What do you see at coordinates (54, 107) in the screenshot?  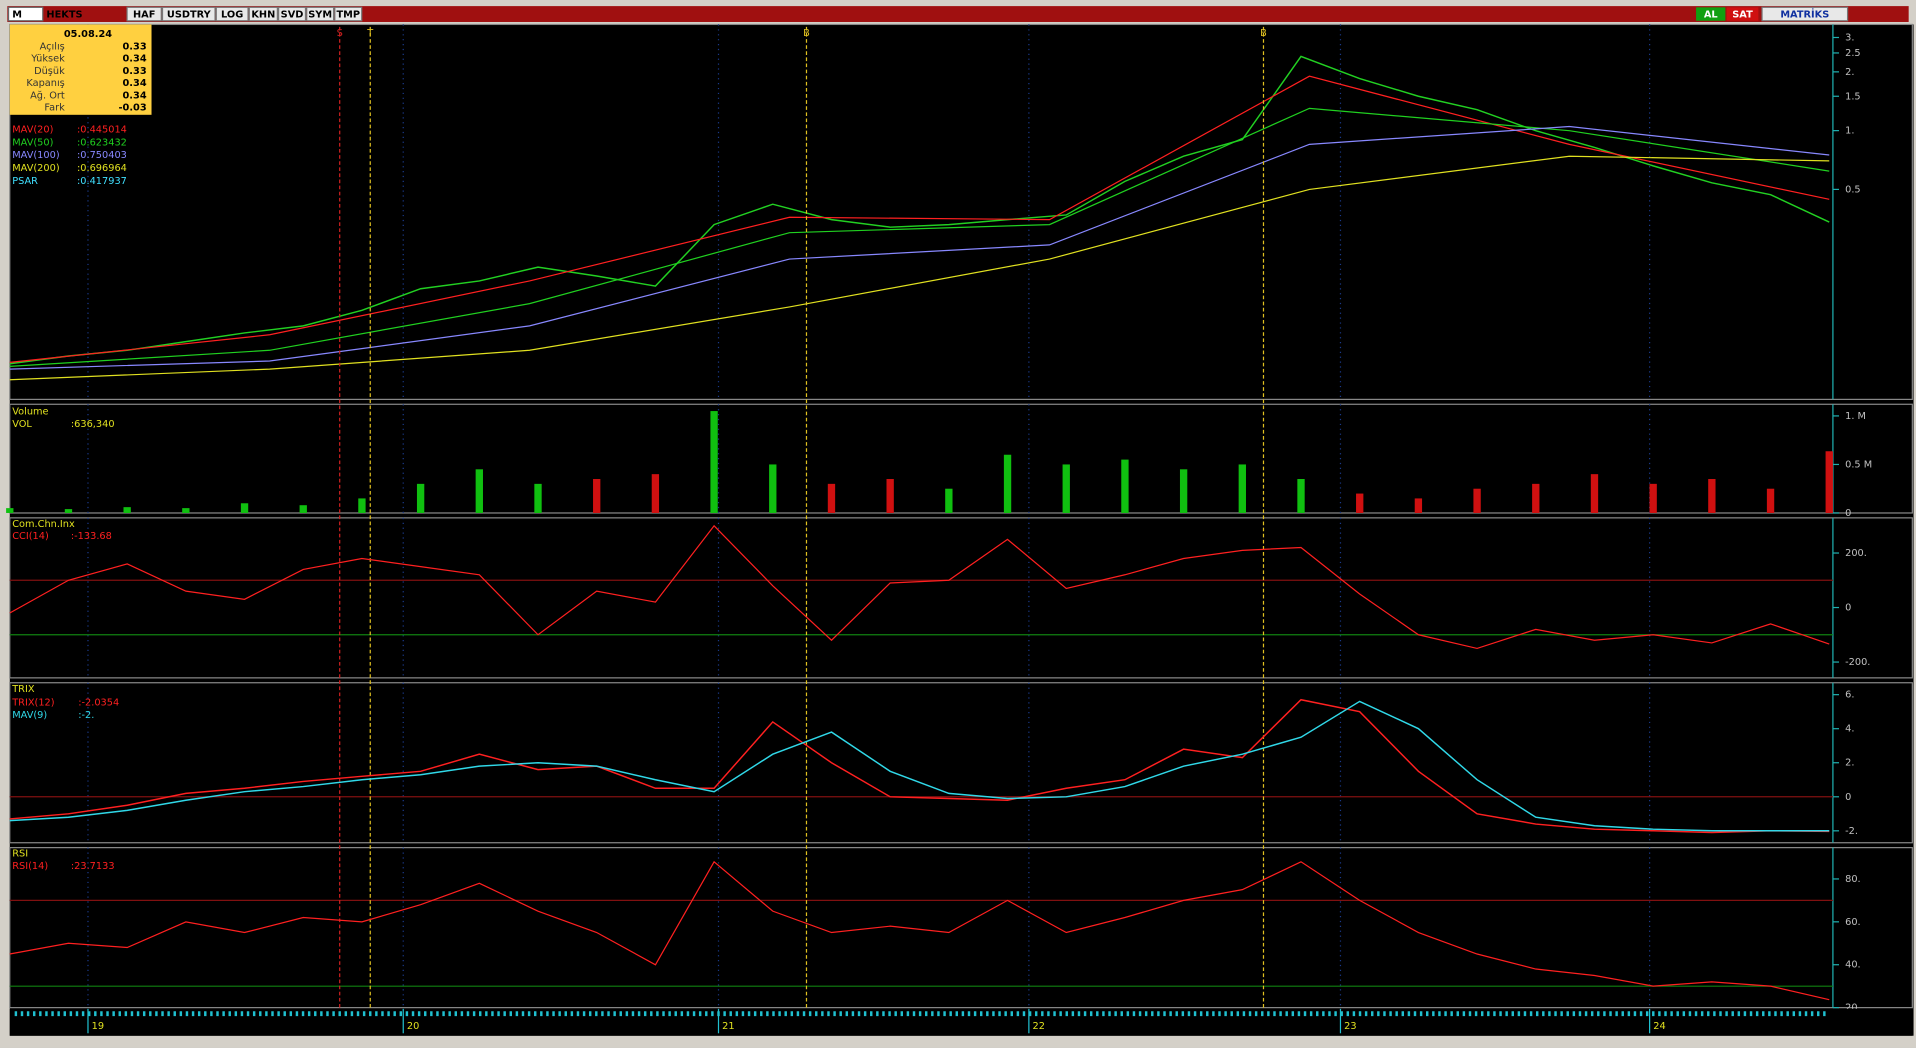 I see `info-label: Fark` at bounding box center [54, 107].